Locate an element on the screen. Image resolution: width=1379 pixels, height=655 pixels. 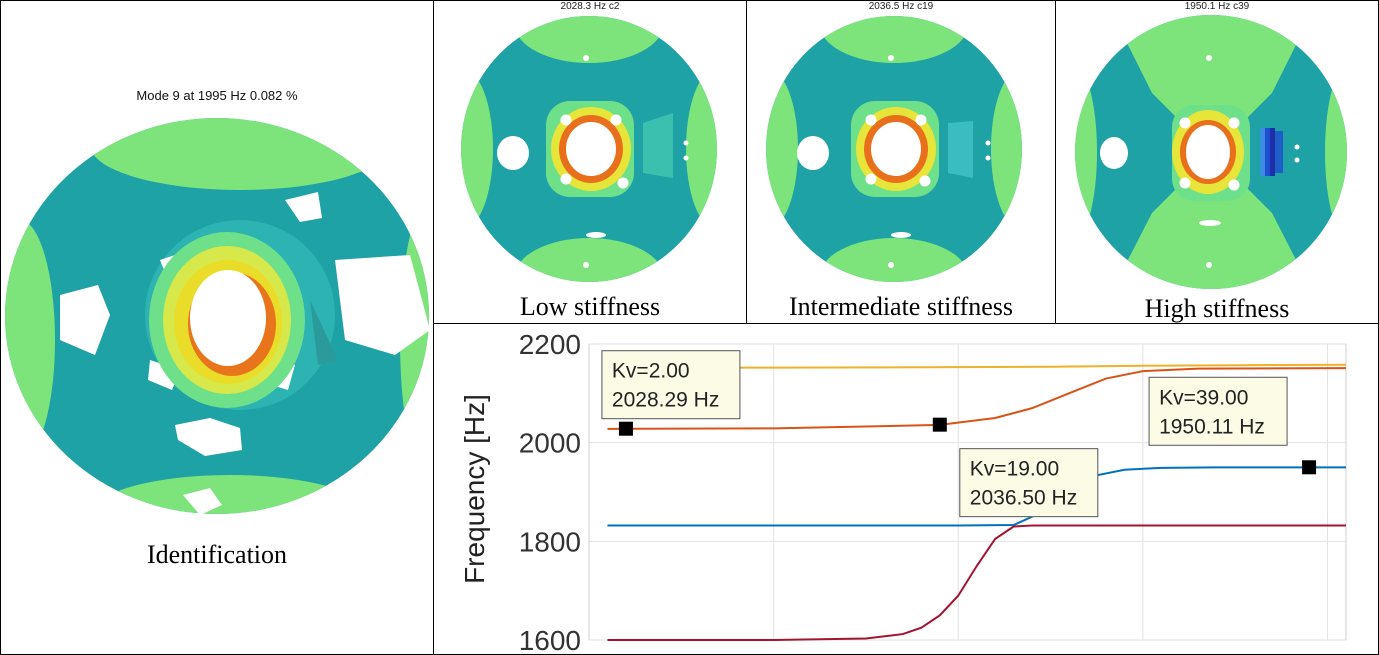
y-tick-label: 1800 is located at coordinates (550, 541).